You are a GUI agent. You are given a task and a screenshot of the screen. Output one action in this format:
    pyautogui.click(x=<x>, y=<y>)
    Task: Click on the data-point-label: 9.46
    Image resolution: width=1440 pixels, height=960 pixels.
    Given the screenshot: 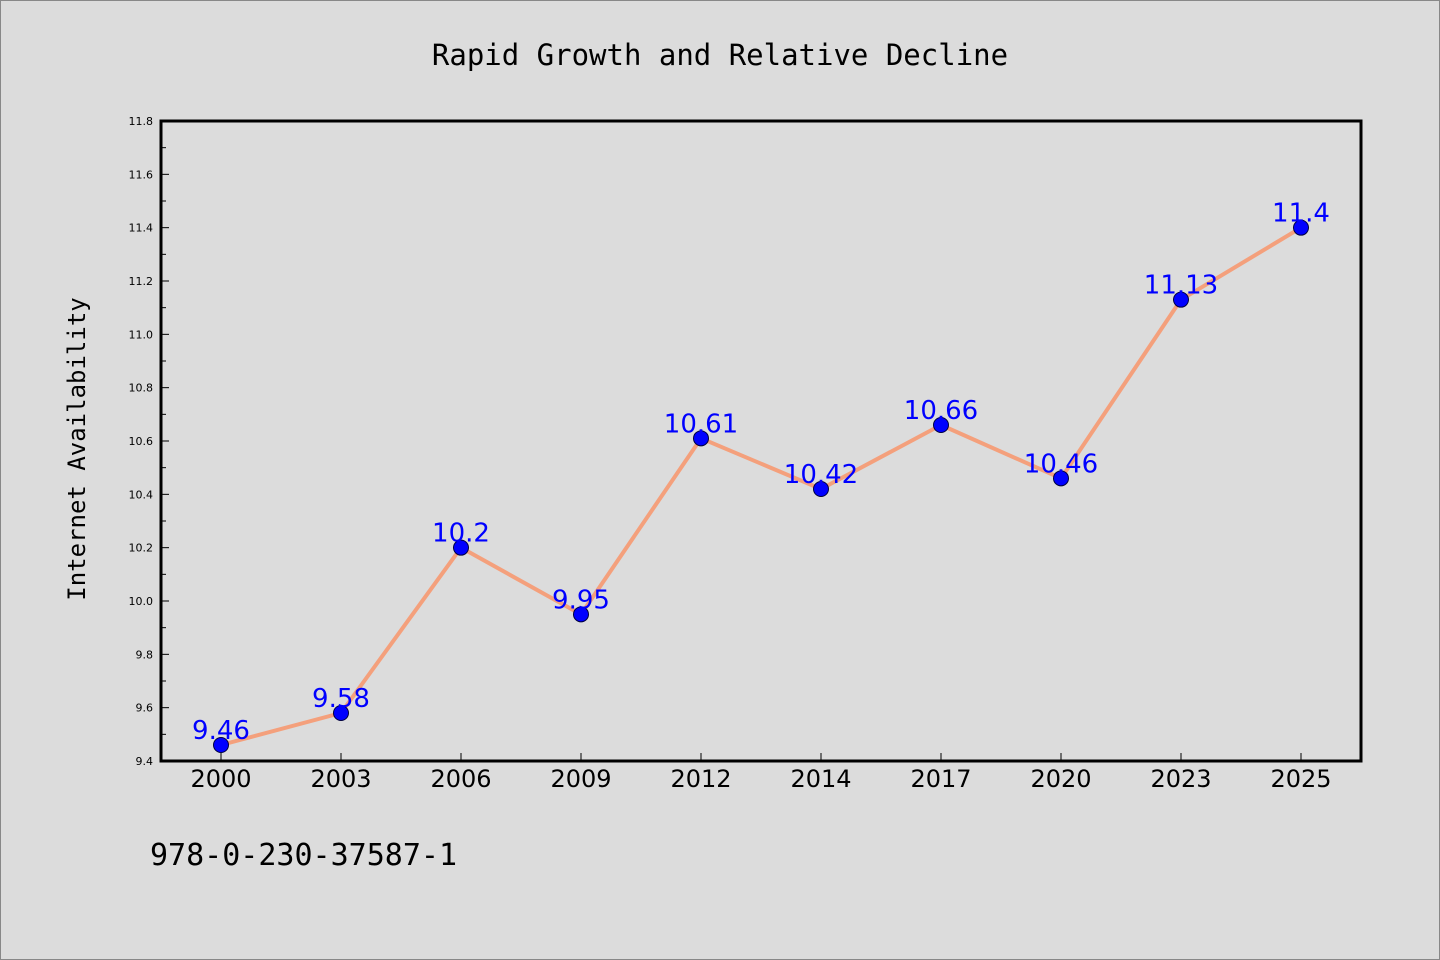 What is the action you would take?
    pyautogui.click(x=221, y=731)
    